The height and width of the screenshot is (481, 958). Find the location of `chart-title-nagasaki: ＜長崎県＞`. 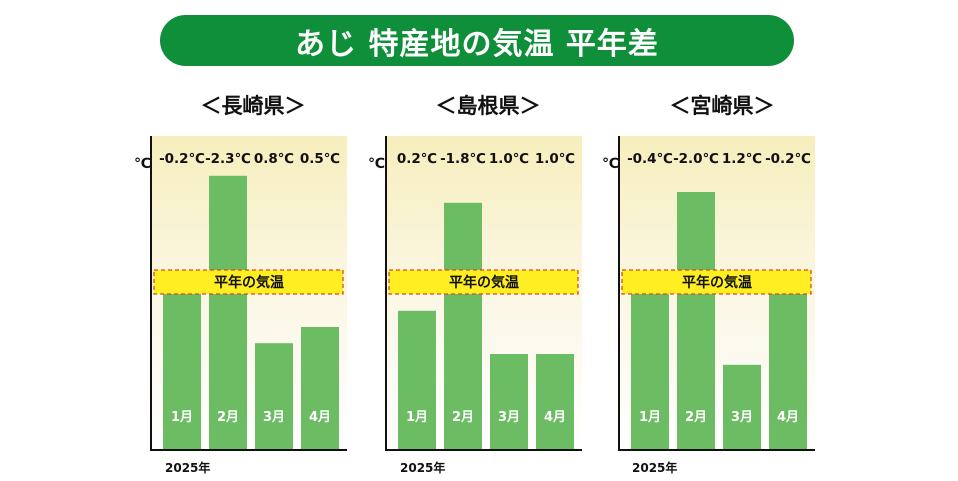

chart-title-nagasaki: ＜長崎県＞ is located at coordinates (253, 106).